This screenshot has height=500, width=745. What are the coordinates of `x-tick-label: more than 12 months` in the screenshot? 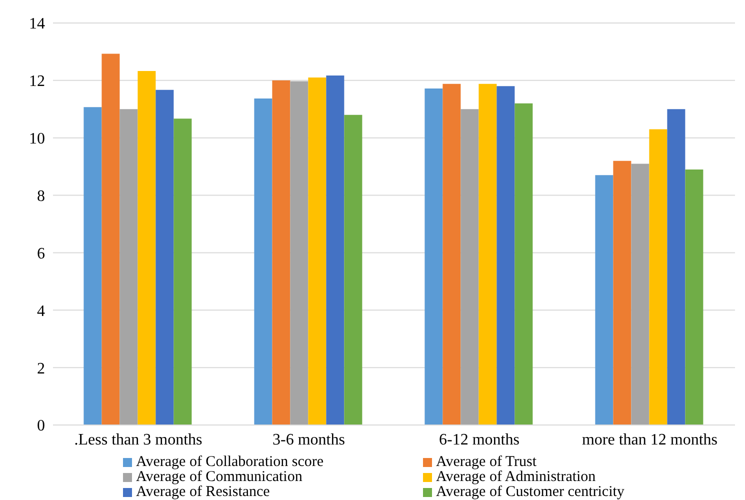 It's located at (650, 439).